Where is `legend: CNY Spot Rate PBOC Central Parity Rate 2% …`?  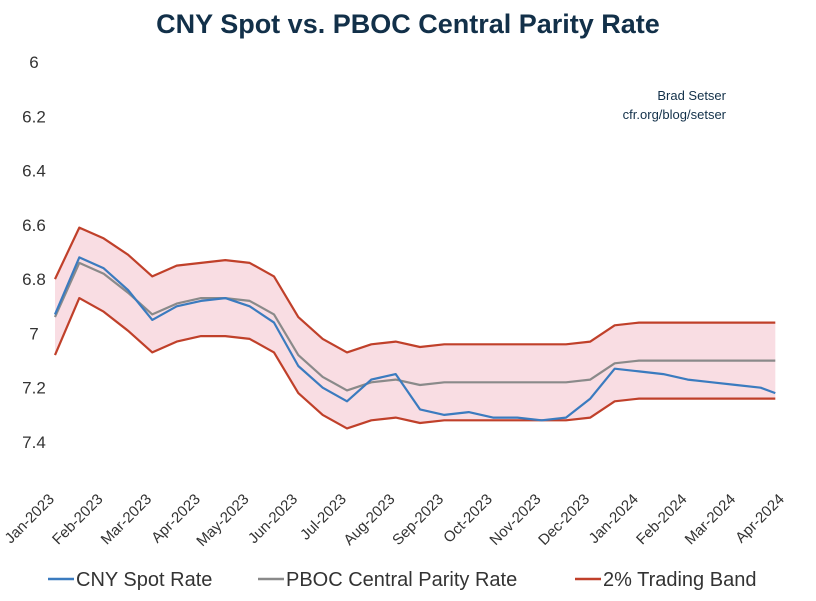
legend: CNY Spot Rate PBOC Central Parity Rate 2% … is located at coordinates (402, 580).